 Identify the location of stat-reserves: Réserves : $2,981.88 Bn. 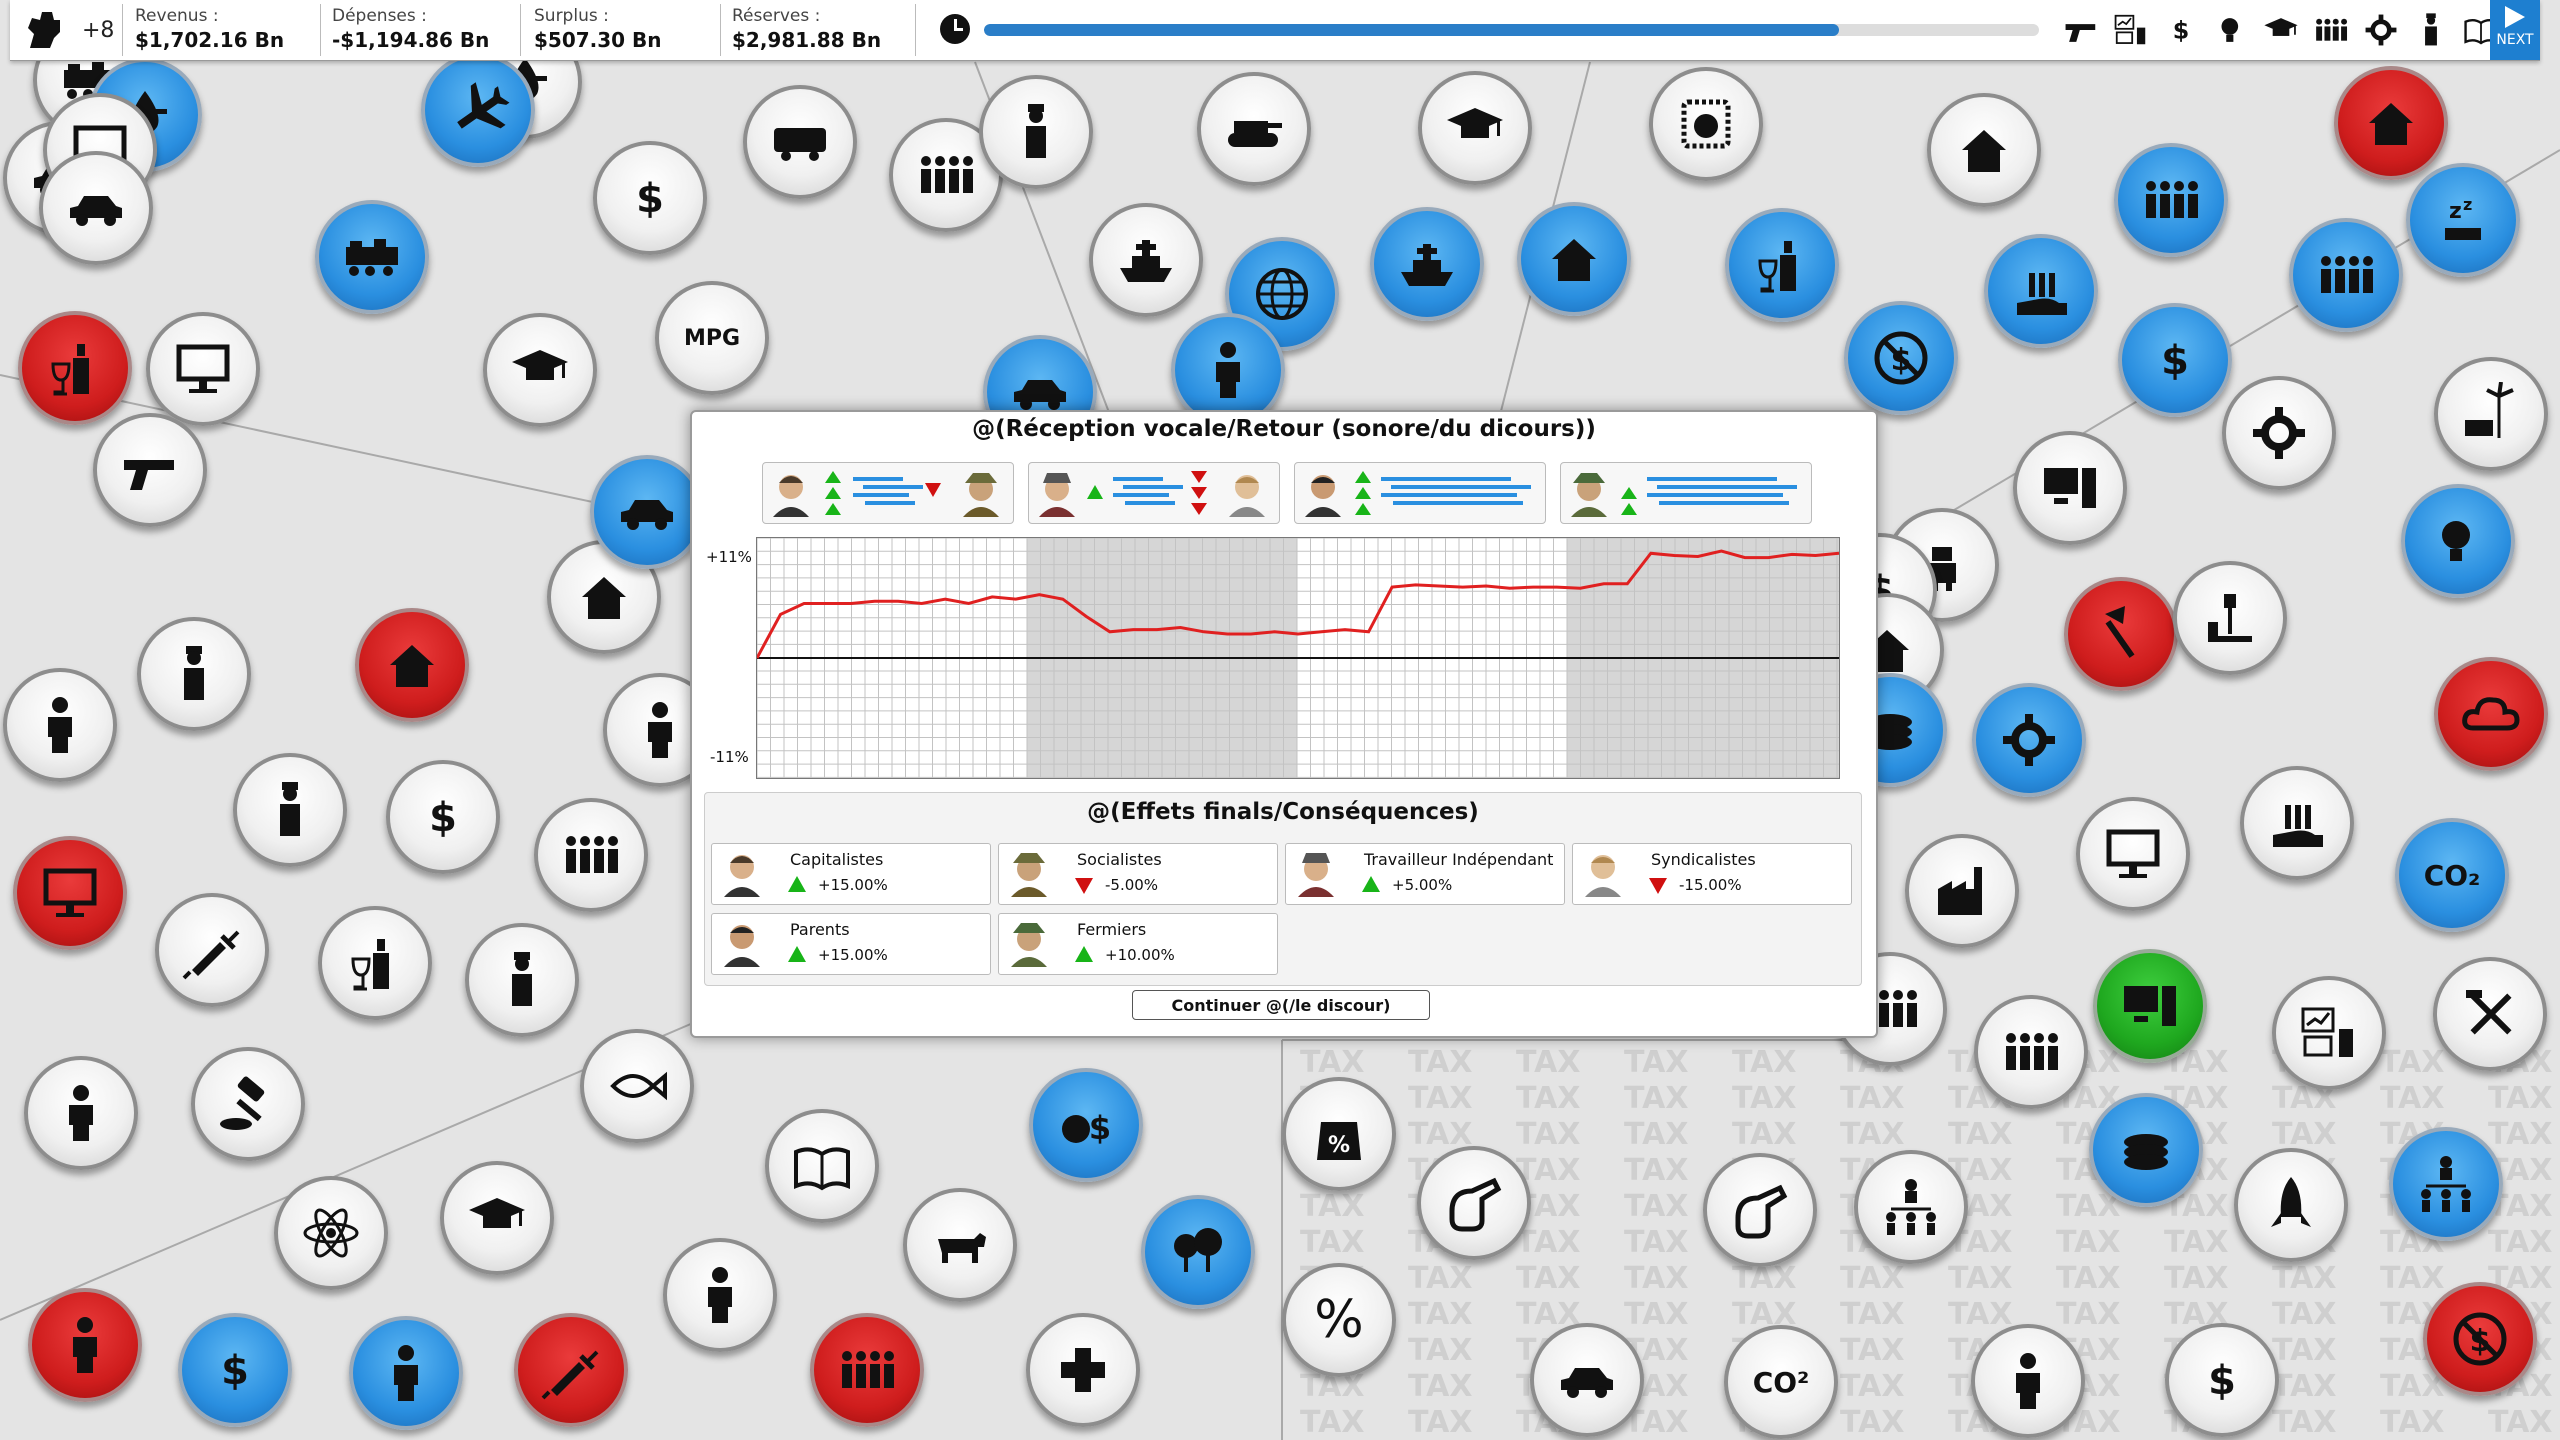
(806, 29).